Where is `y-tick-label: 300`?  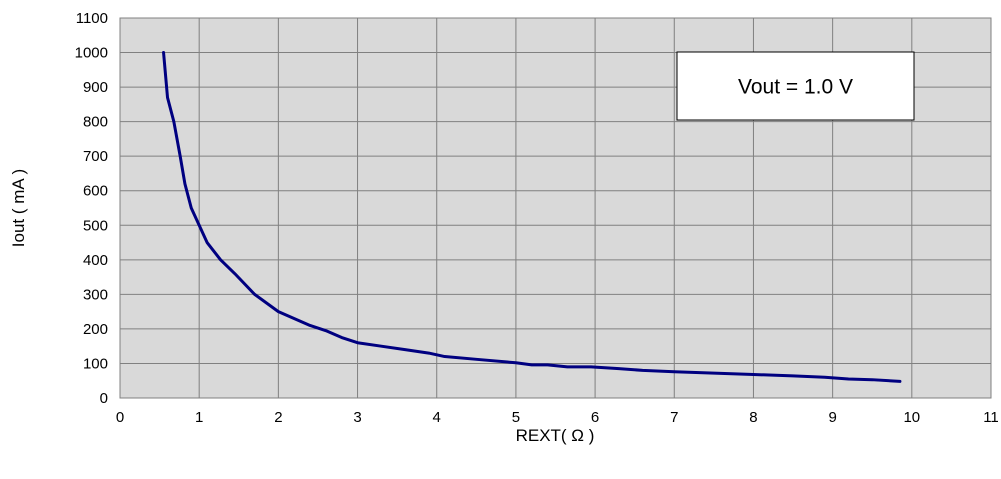
y-tick-label: 300 is located at coordinates (95, 294).